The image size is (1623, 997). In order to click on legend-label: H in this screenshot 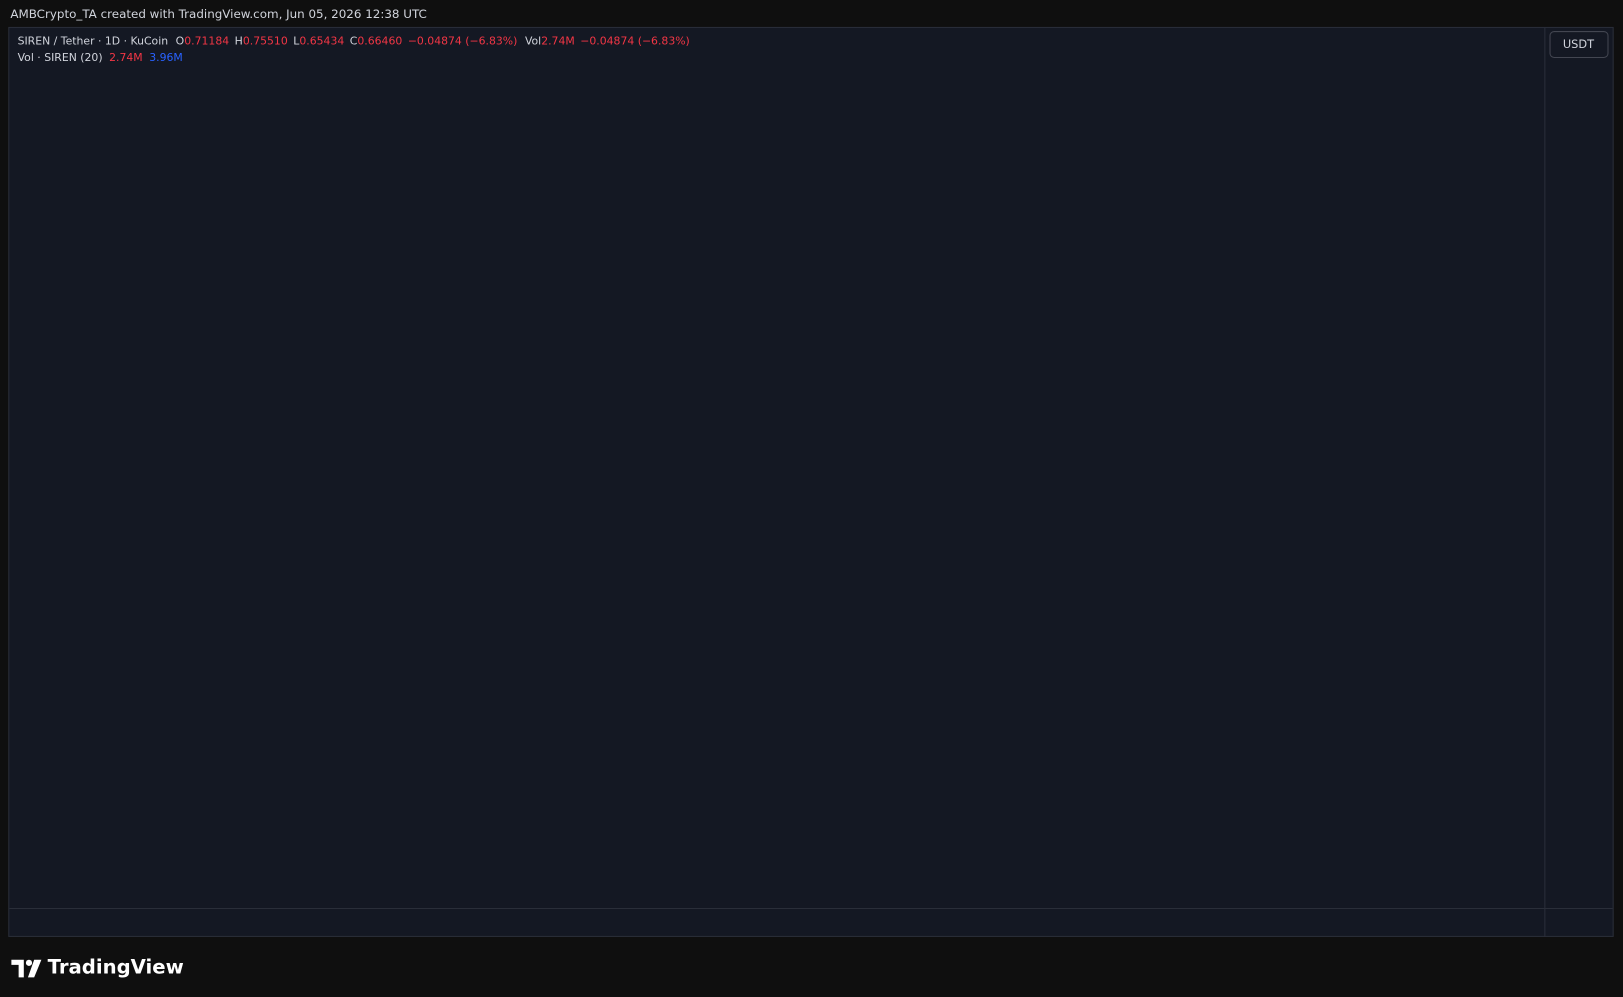, I will do `click(239, 40)`.